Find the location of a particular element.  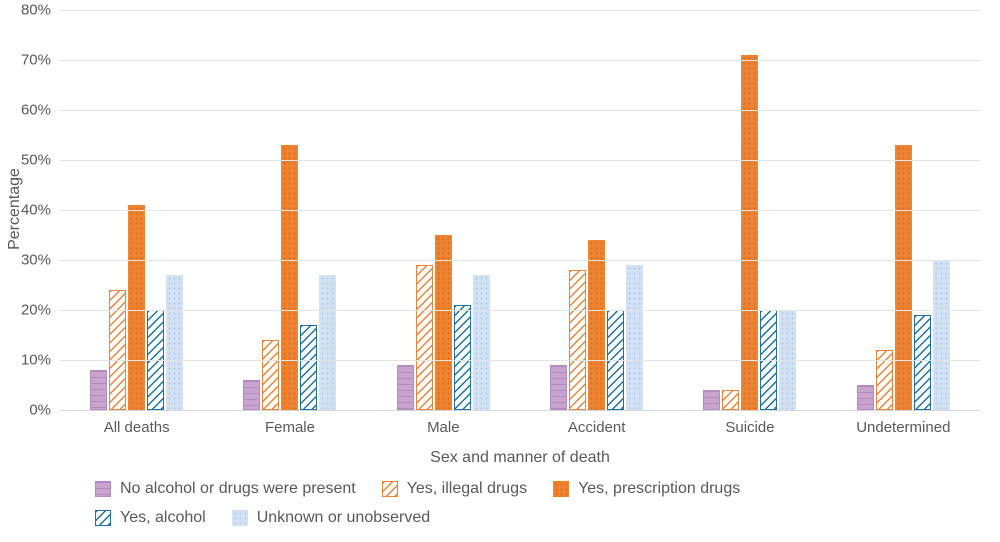

legend-item: No alcohol or drugs were present is located at coordinates (225, 489).